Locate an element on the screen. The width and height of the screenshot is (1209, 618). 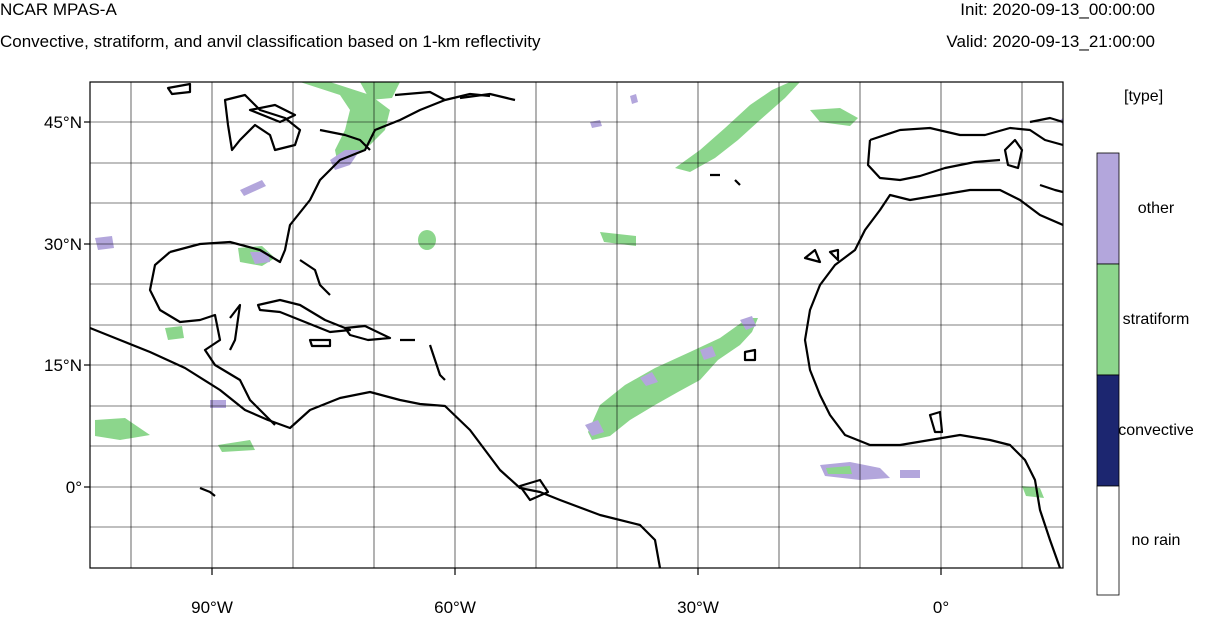
lat-label-15n: 15°N is located at coordinates (63, 365).